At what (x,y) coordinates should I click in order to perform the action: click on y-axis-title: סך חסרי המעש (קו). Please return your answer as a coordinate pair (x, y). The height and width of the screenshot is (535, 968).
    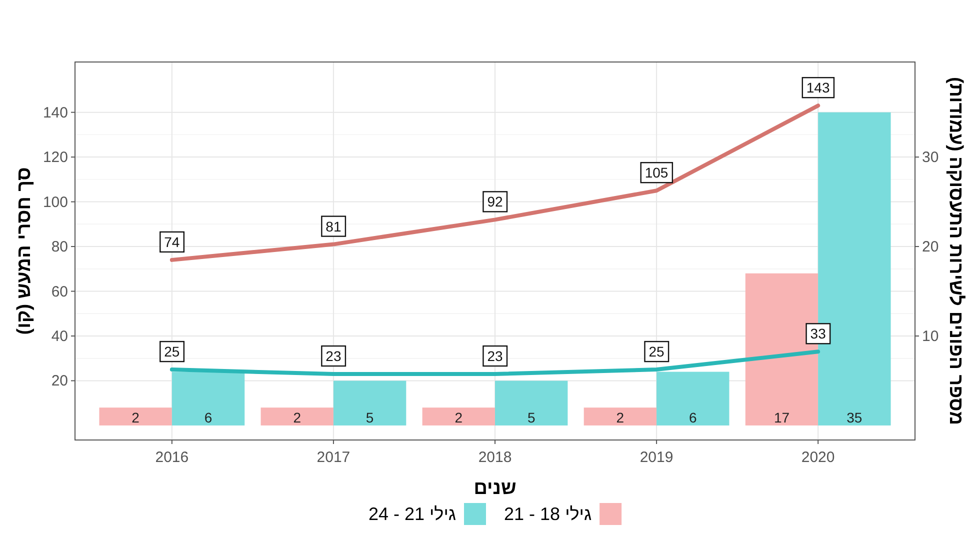
    Looking at the image, I should click on (24, 251).